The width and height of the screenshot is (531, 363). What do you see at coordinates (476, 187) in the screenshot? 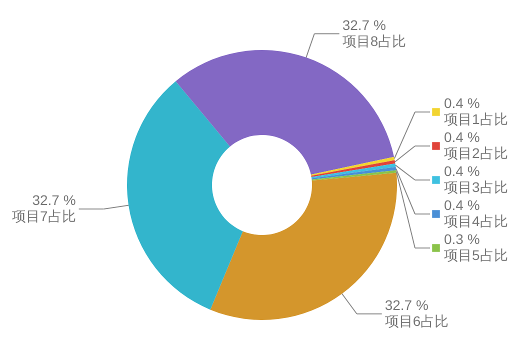
I see `legend-label: 项目3占比` at bounding box center [476, 187].